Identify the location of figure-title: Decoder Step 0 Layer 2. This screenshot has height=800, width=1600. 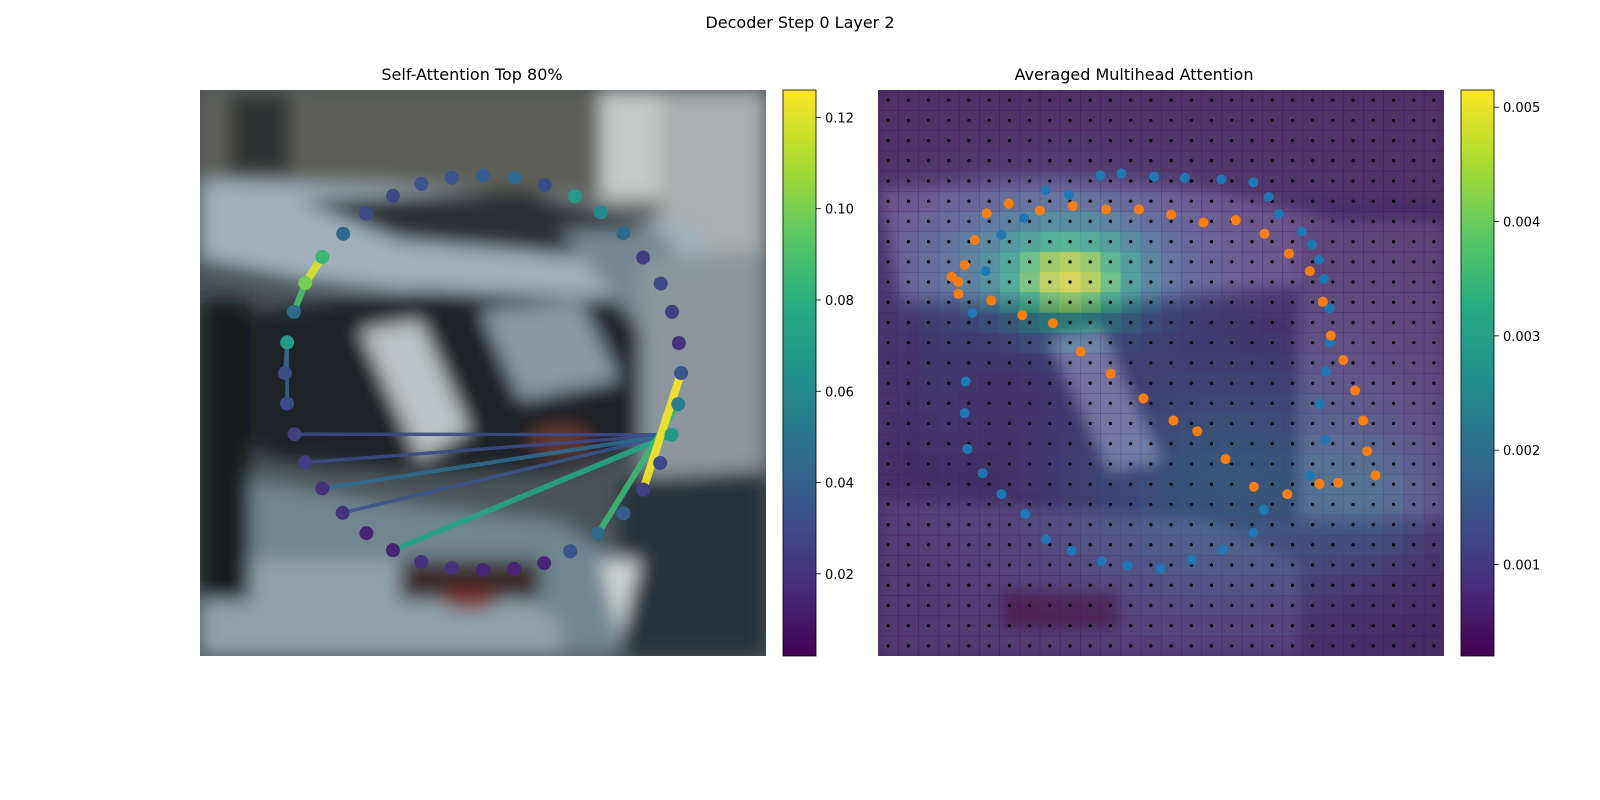
(800, 22).